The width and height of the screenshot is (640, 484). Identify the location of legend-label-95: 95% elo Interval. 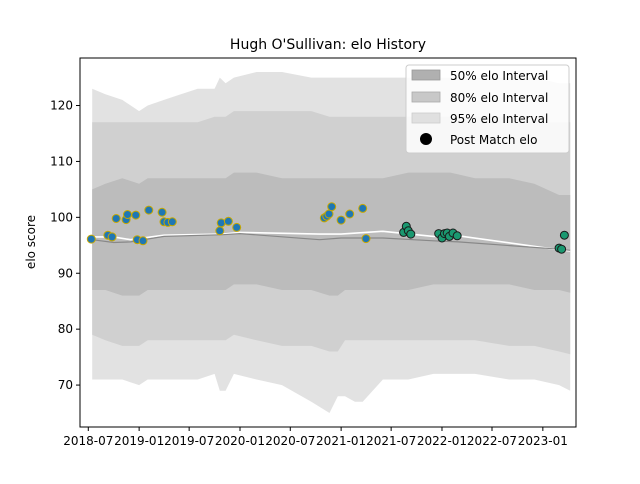
(499, 119).